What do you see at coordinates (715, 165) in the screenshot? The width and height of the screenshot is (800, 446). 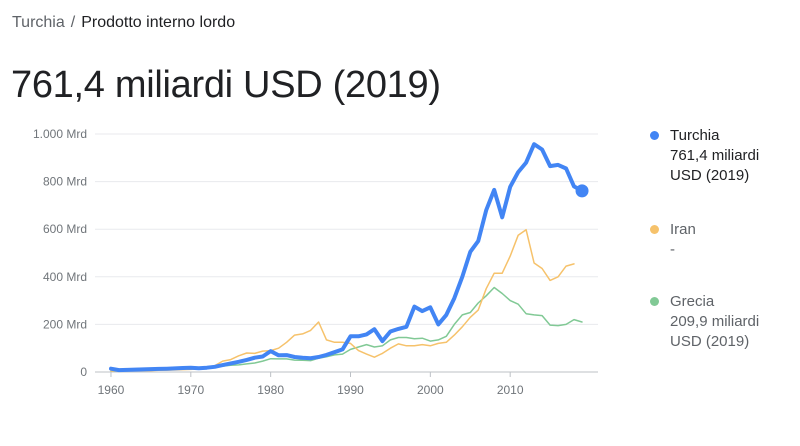 I see `legend-value-turkey: 761,4 miliardi USD (2019)` at bounding box center [715, 165].